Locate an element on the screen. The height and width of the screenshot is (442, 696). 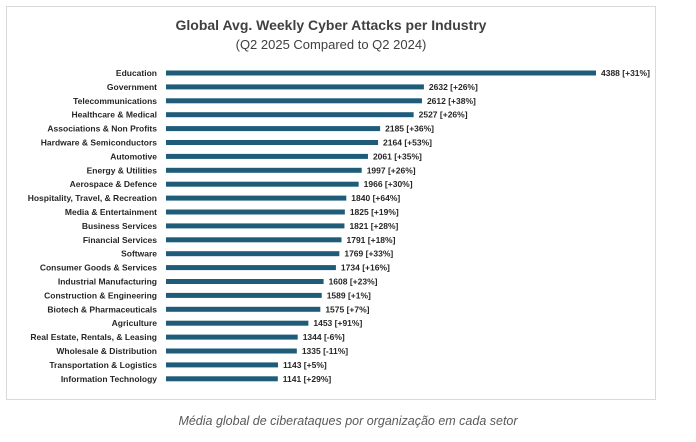
category-label: Hospitality, Travel, & Recreation is located at coordinates (92, 198).